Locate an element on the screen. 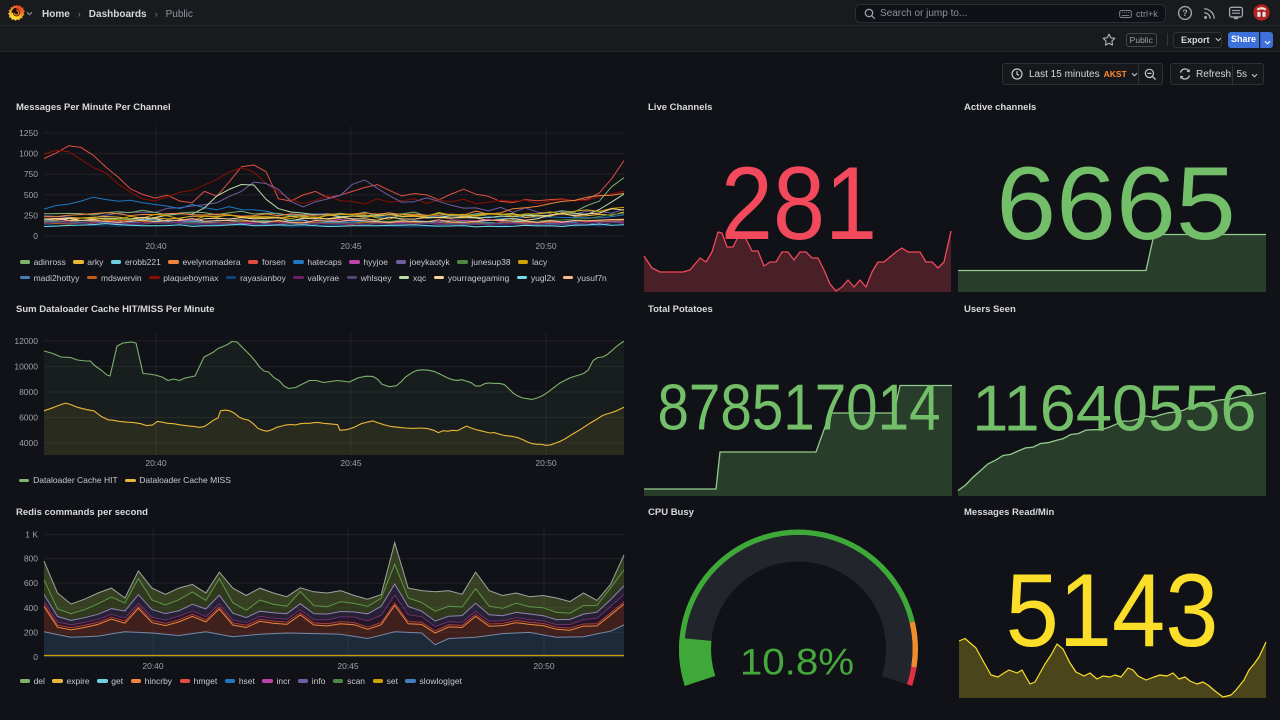 This screenshot has width=1280, height=720. svg-text: 750 is located at coordinates (31, 174).